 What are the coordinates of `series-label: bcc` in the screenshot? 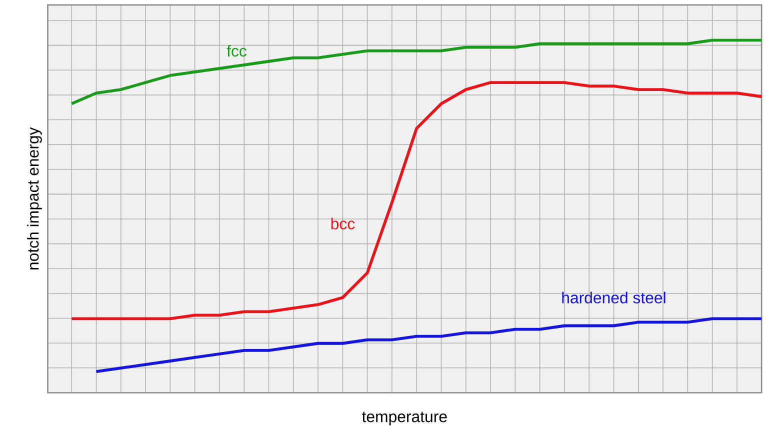 It's located at (343, 223).